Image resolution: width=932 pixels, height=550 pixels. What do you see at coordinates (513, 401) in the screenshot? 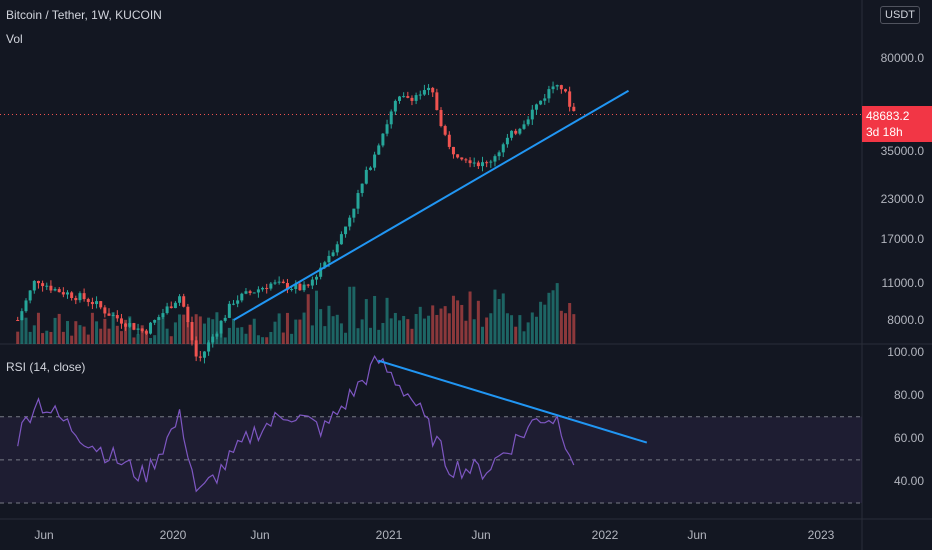
I see `rsi-trendline` at bounding box center [513, 401].